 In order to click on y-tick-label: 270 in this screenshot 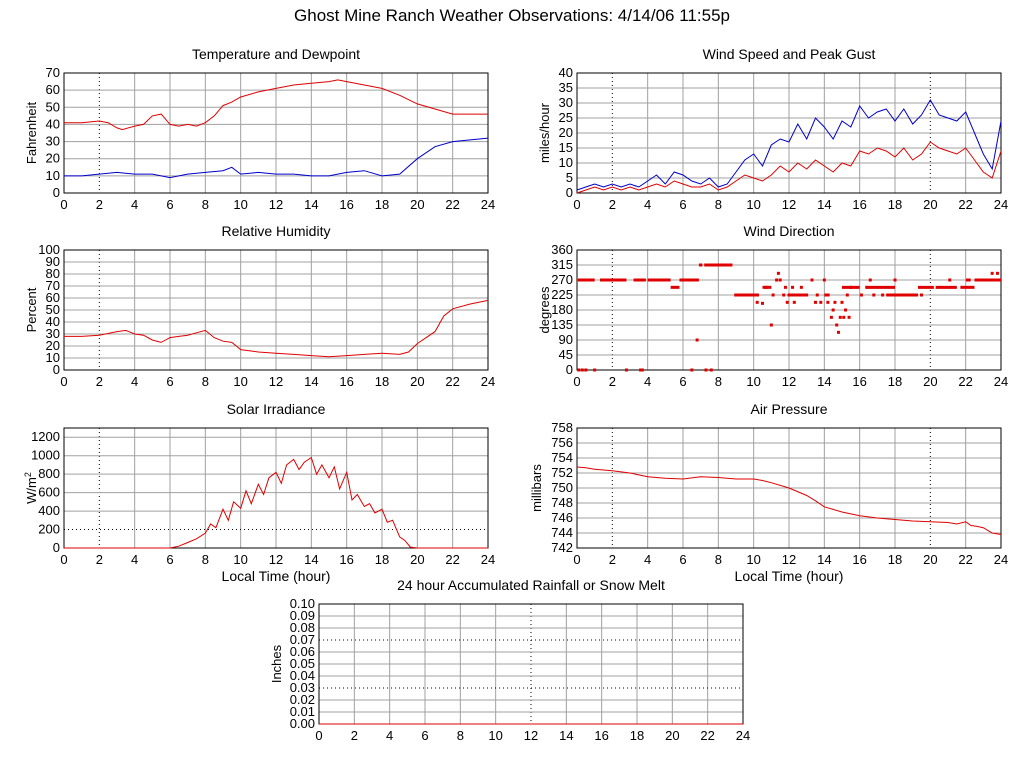, I will do `click(562, 279)`.